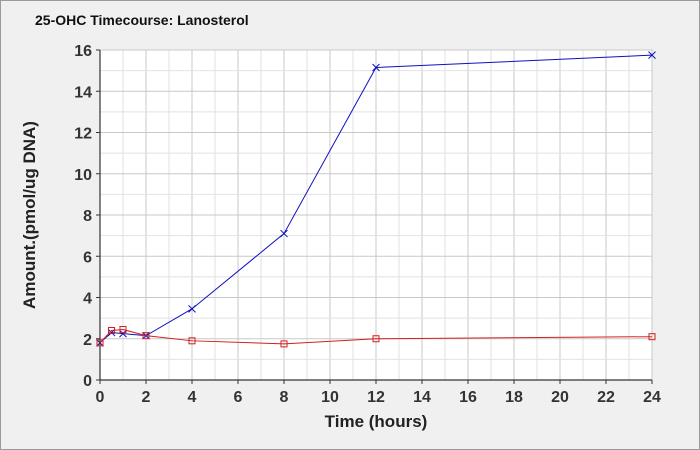  Describe the element at coordinates (146, 397) in the screenshot. I see `x-tick-label: 2` at that location.